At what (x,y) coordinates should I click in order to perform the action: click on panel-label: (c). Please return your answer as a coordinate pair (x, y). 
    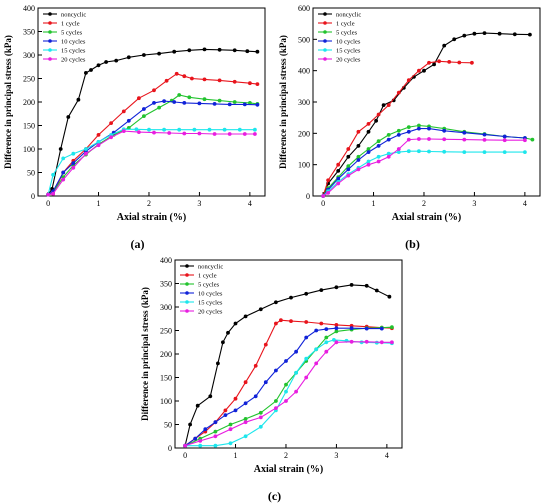
    Looking at the image, I should click on (274, 496).